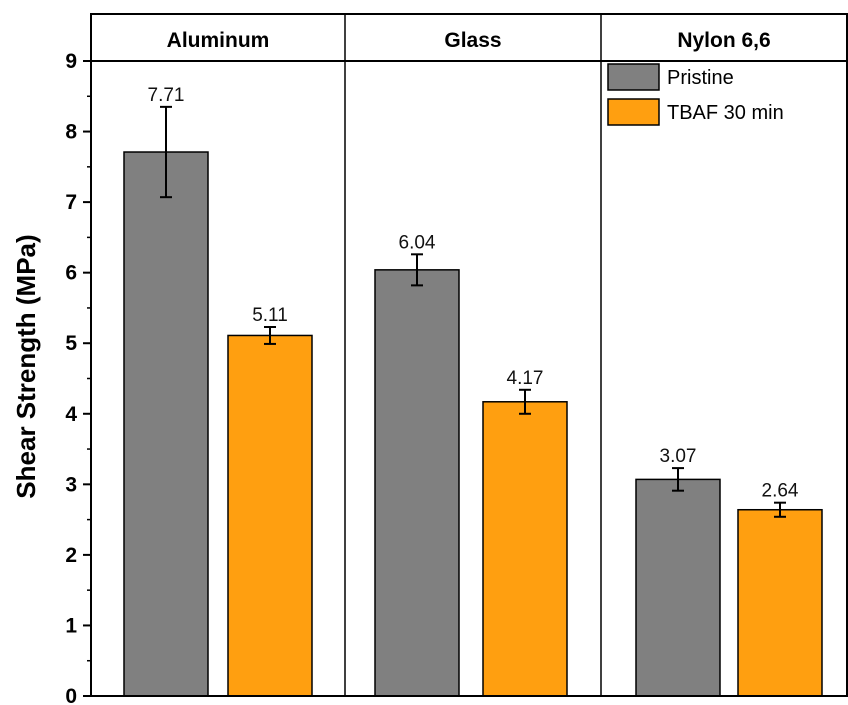  I want to click on y-axis-label: Shear Strength (MPa), so click(26, 366).